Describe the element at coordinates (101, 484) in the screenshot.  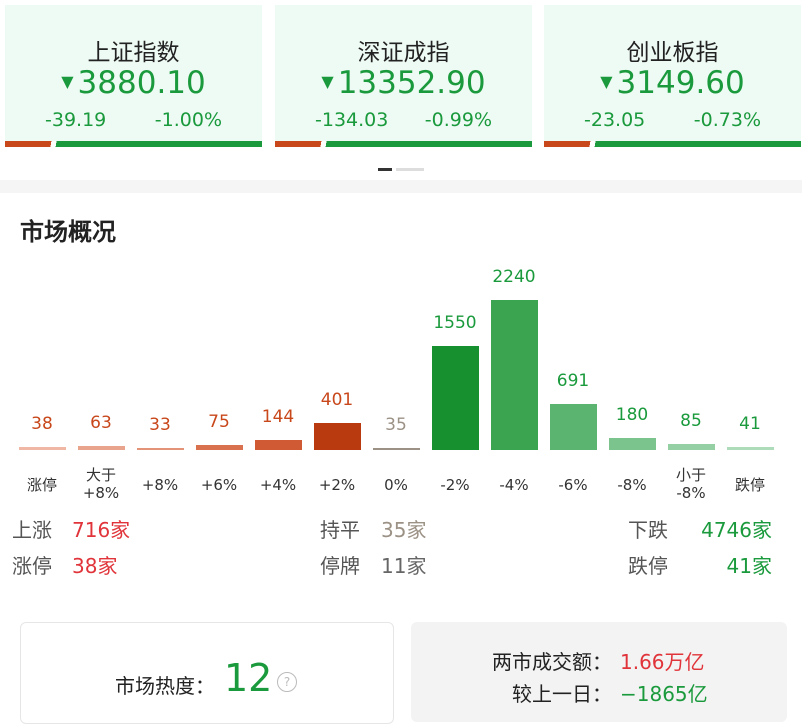
I see `category-label: 大于 +8%` at that location.